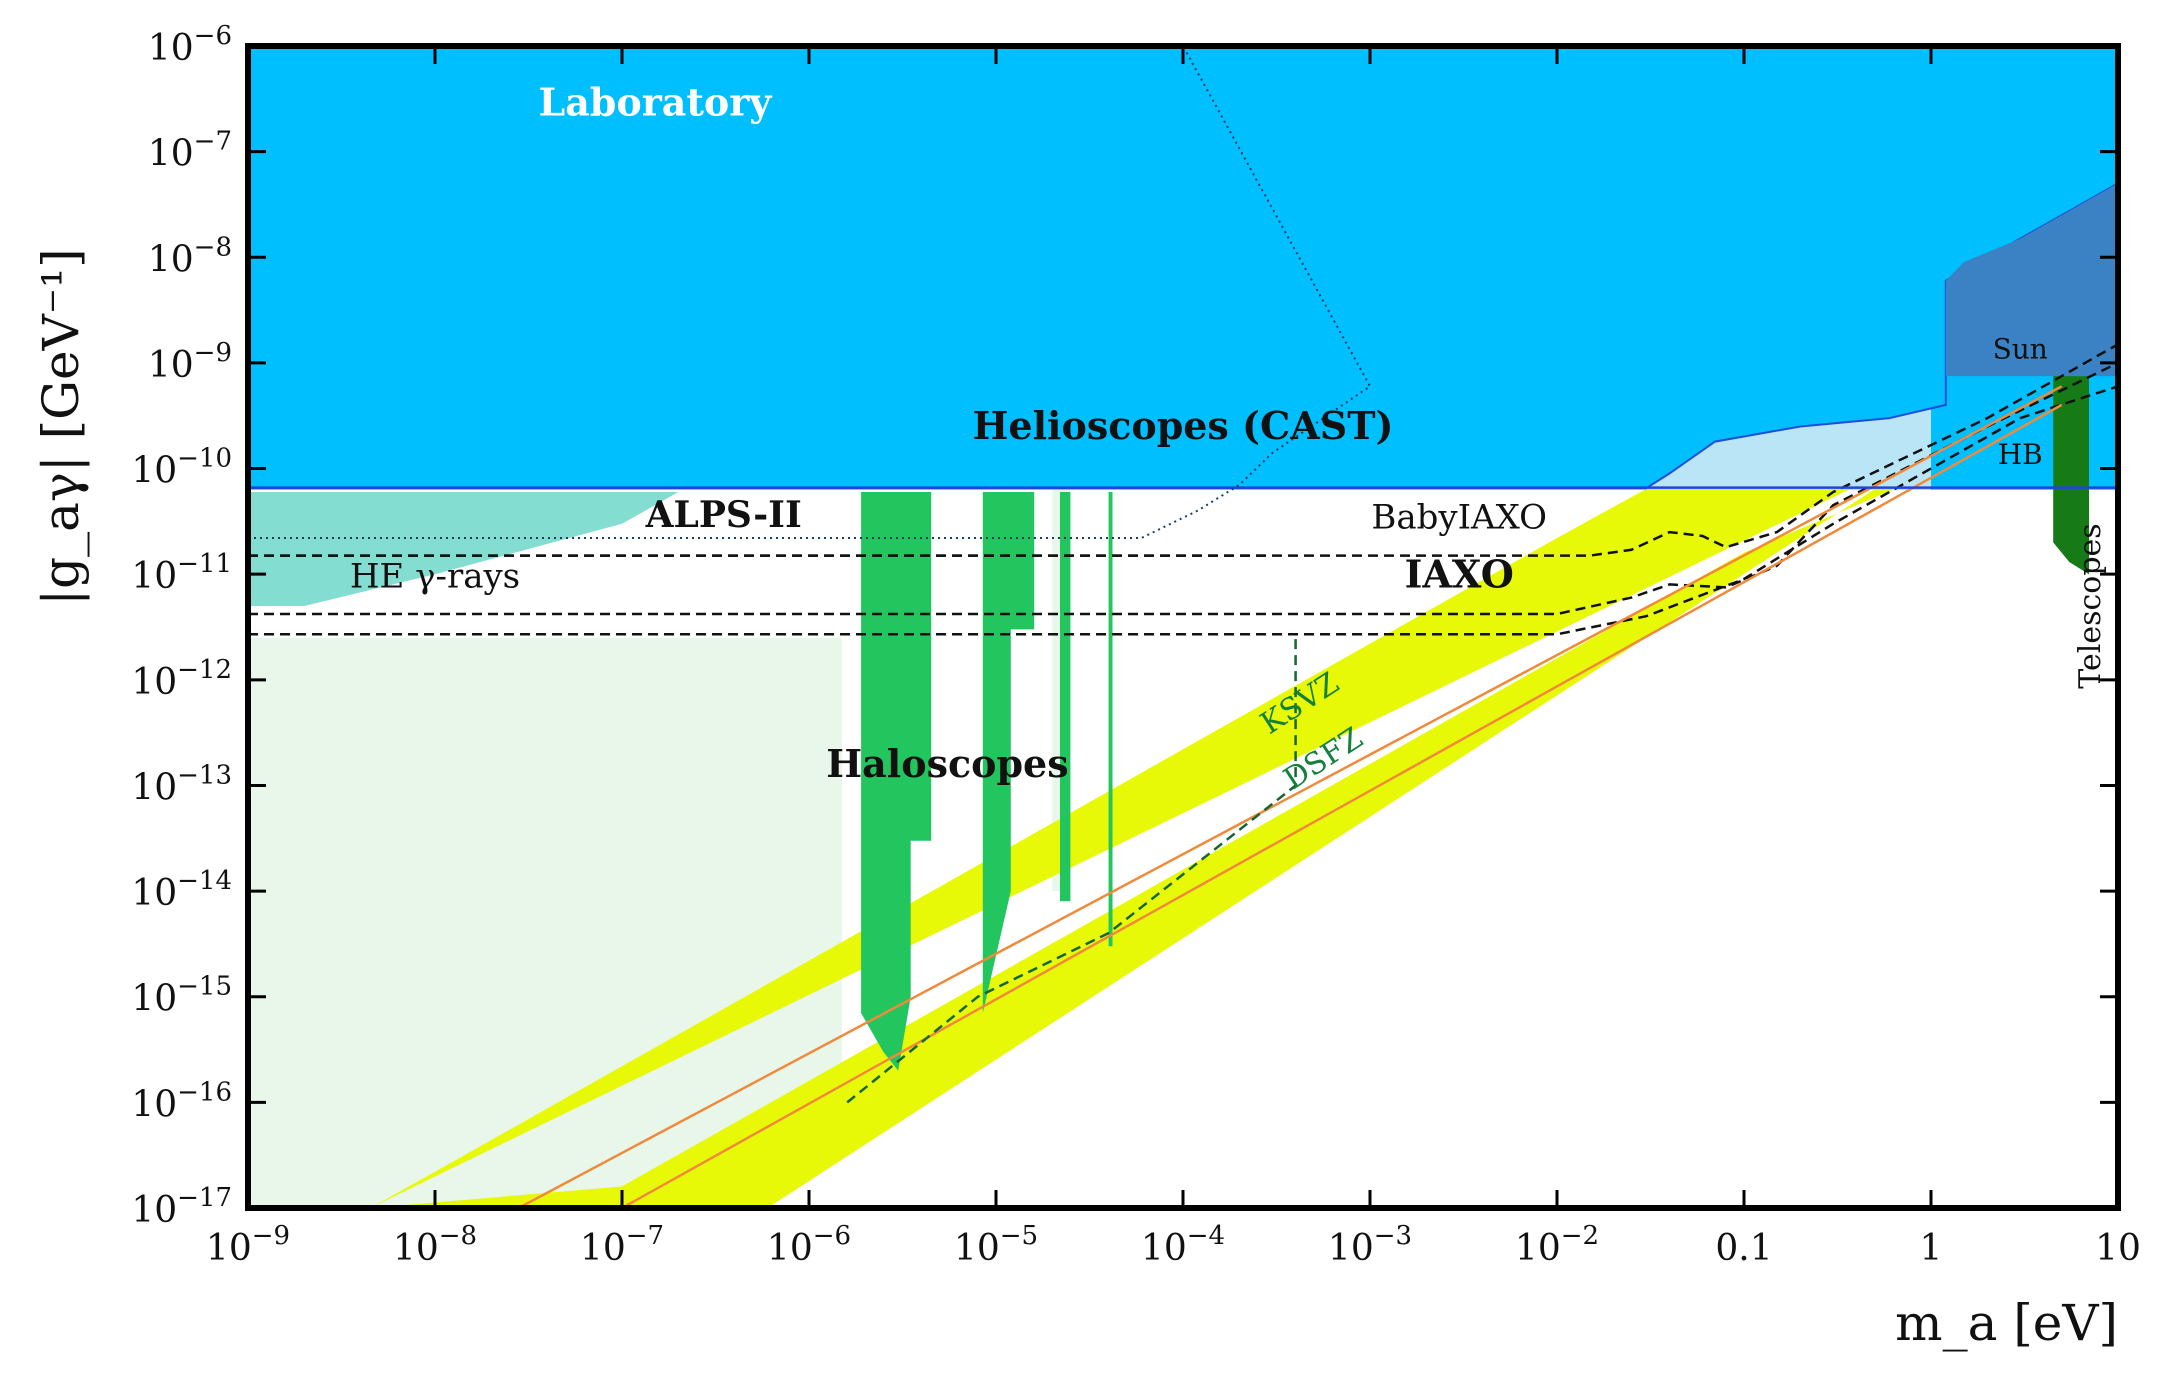 The image size is (2162, 1375). I want to click on region-he-gamma-band, so click(508, 922).